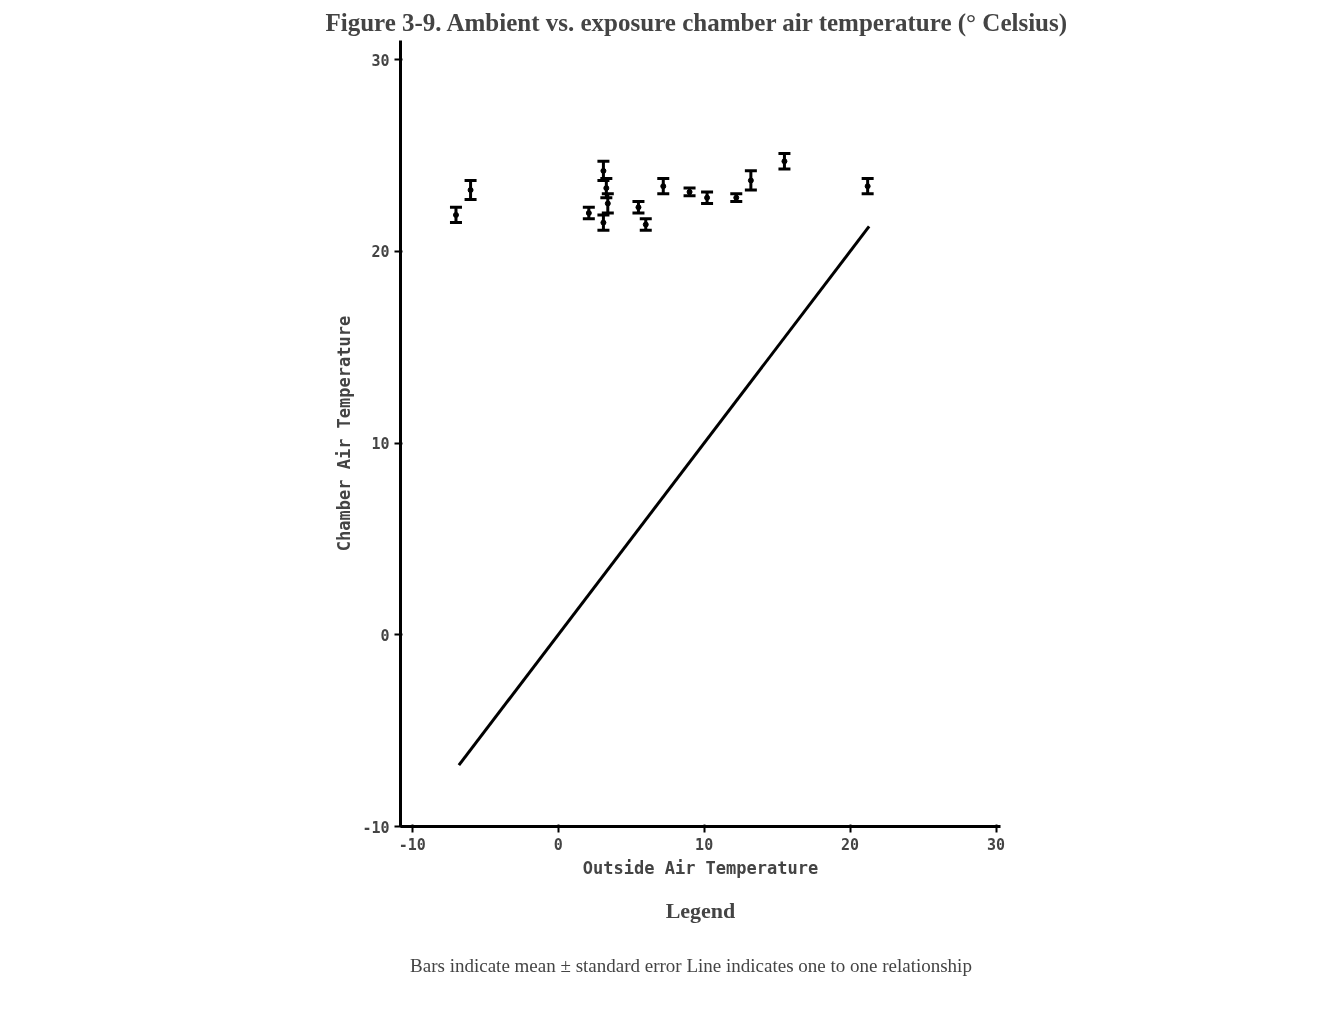 The height and width of the screenshot is (1014, 1323). Describe the element at coordinates (691, 965) in the screenshot. I see `text: Bars indicate mean ± standard error Line indicates one to one relationship` at that location.